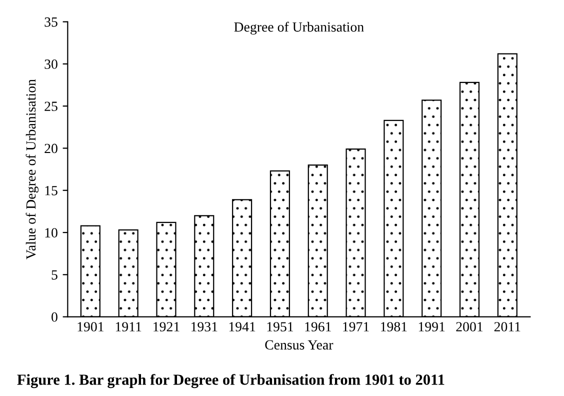 Image resolution: width=564 pixels, height=396 pixels. What do you see at coordinates (129, 327) in the screenshot?
I see `x-tick-label: 1911` at bounding box center [129, 327].